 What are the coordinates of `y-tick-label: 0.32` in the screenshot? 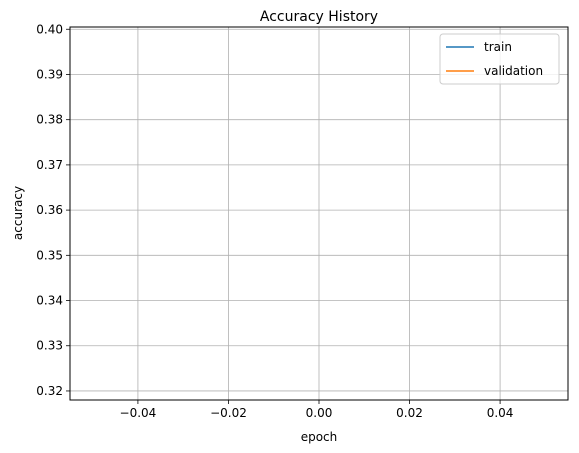 It's located at (49, 391).